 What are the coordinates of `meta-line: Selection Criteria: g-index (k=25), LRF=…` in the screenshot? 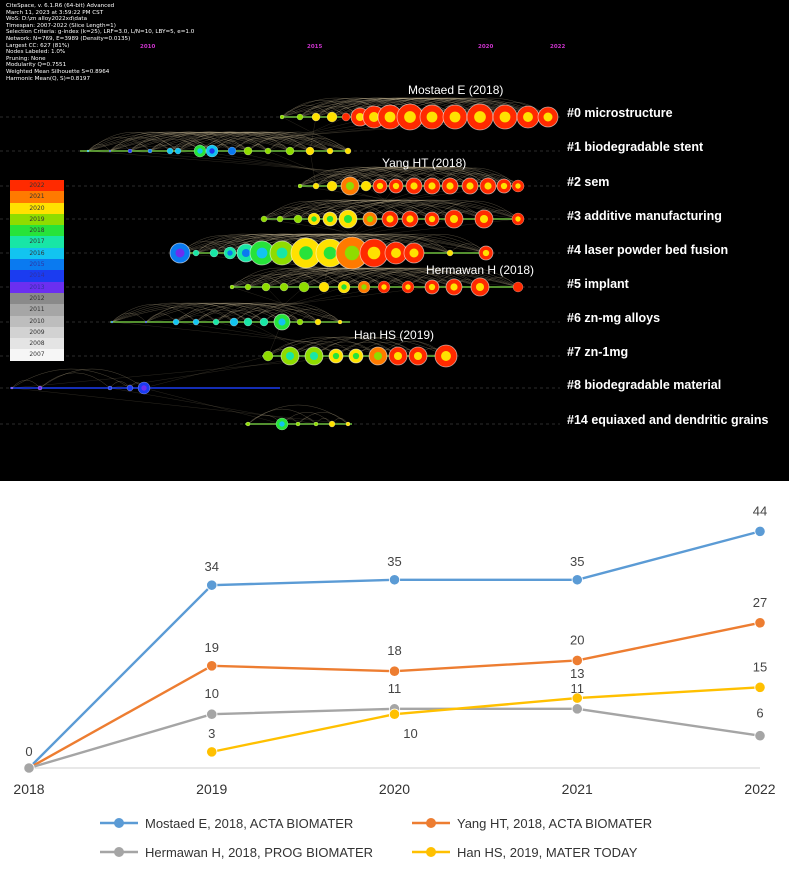 It's located at (100, 32).